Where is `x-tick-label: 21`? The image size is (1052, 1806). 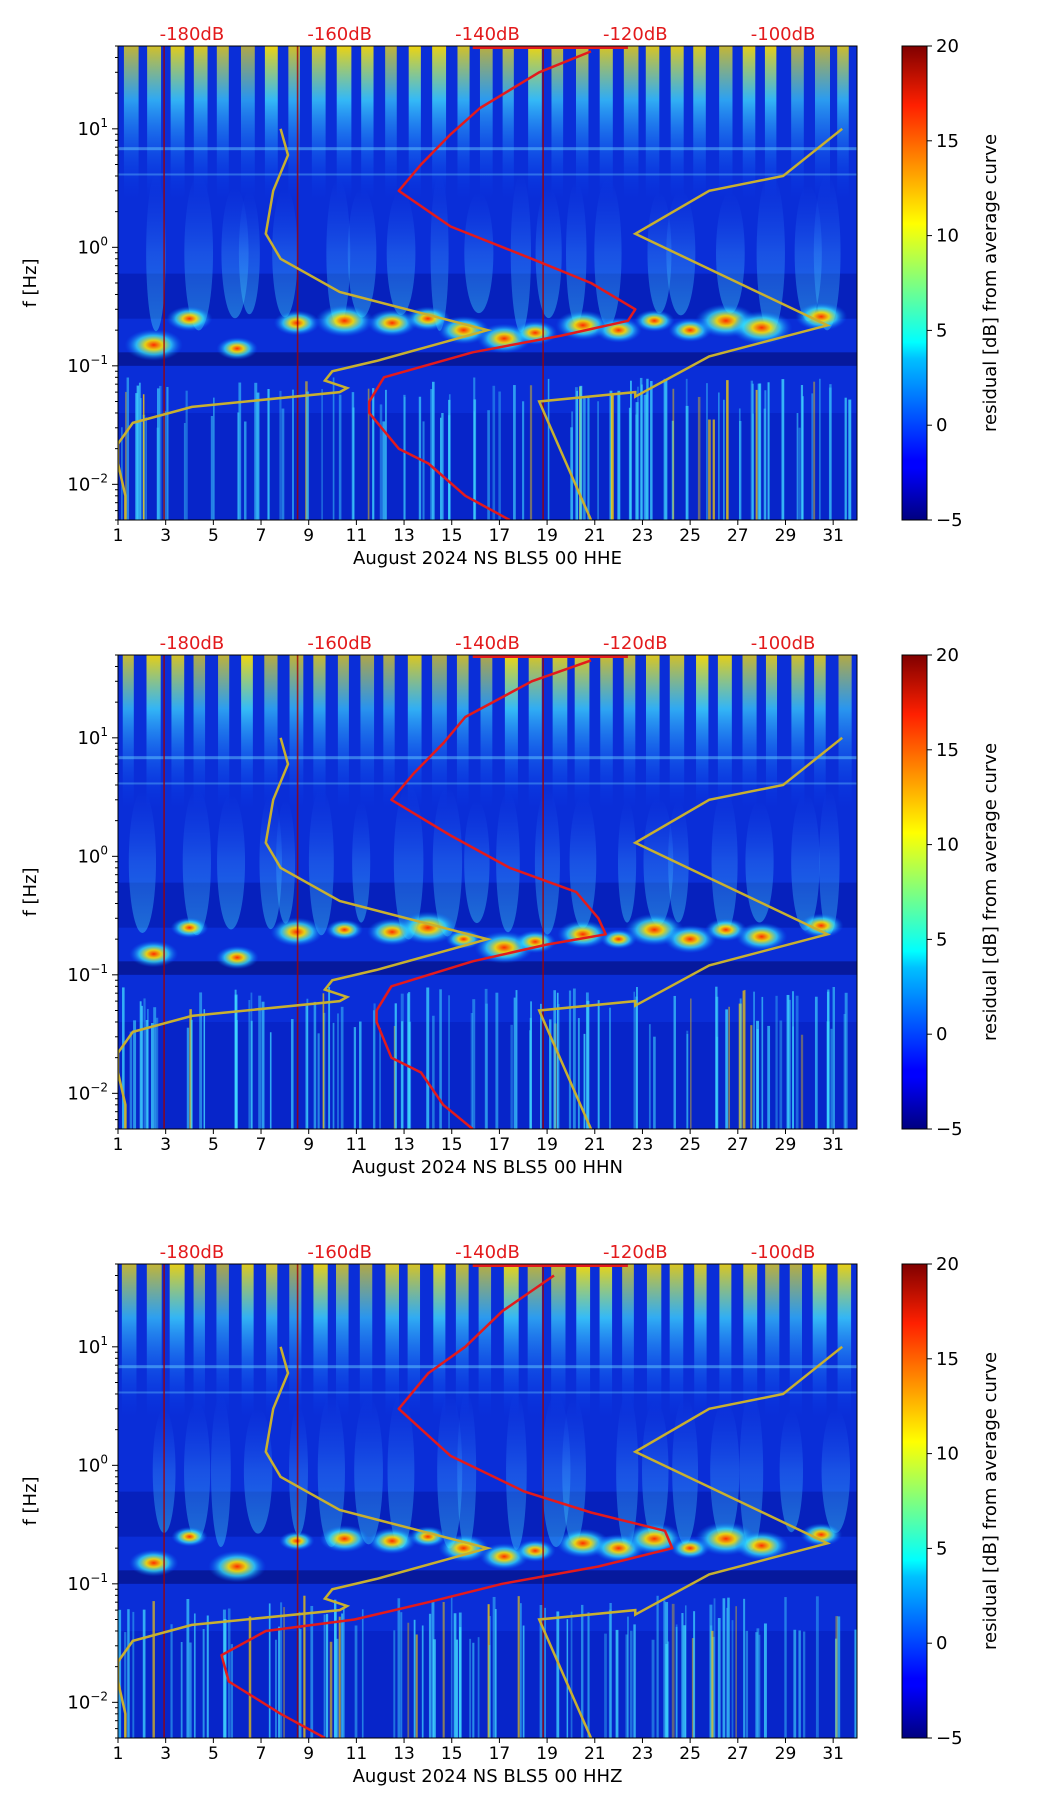 x-tick-label: 21 is located at coordinates (595, 1754).